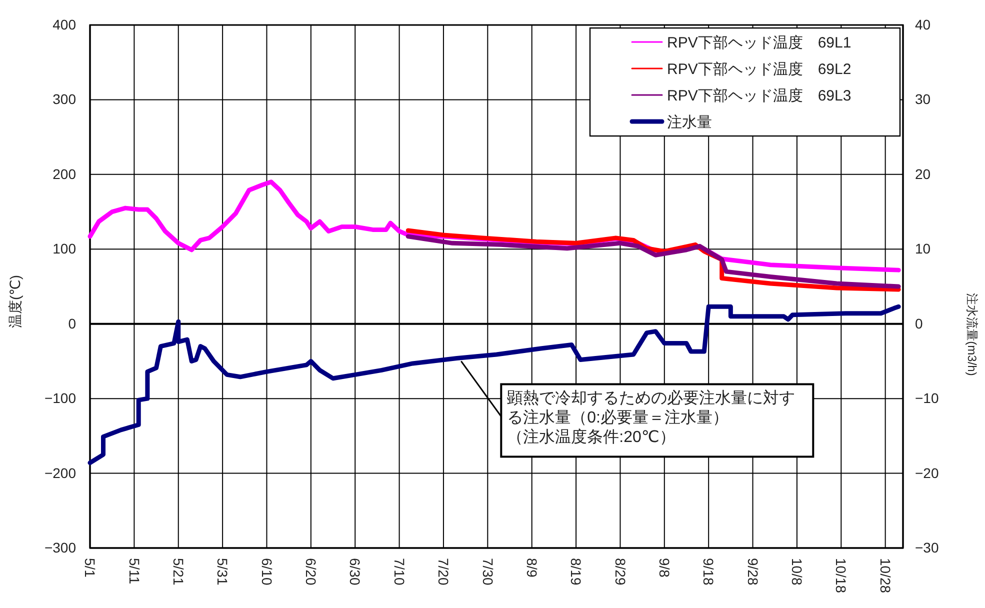 The width and height of the screenshot is (985, 608). What do you see at coordinates (60, 398) in the screenshot?
I see `y-tick-label: −100` at bounding box center [60, 398].